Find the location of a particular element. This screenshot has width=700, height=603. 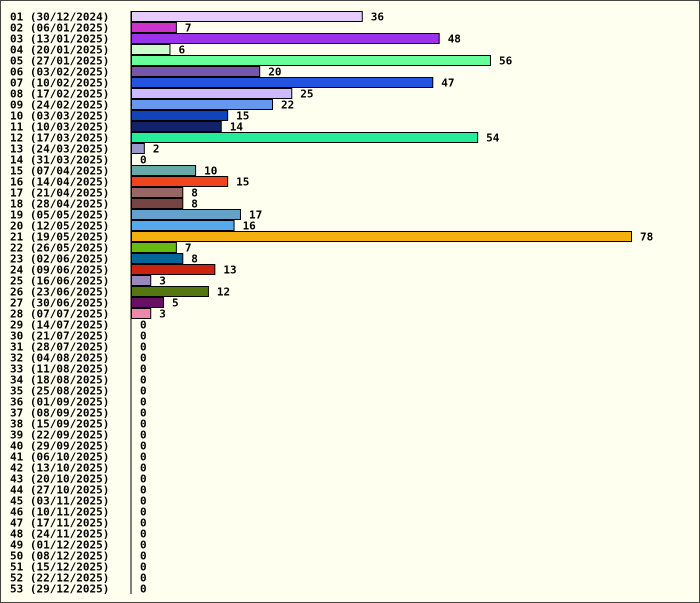

category-label: 34 (18/08/2025) is located at coordinates (59, 380).